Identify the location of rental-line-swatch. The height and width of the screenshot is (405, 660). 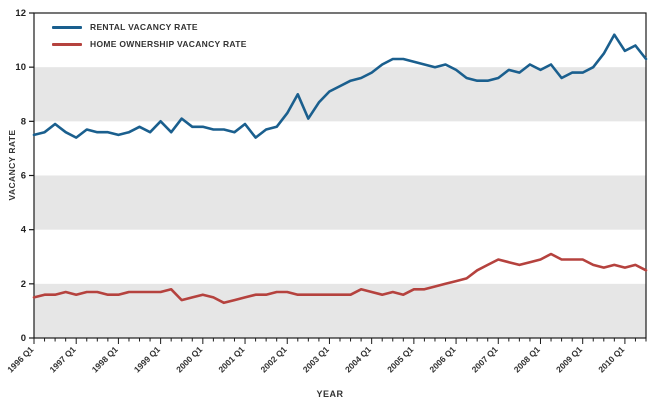
(67, 27).